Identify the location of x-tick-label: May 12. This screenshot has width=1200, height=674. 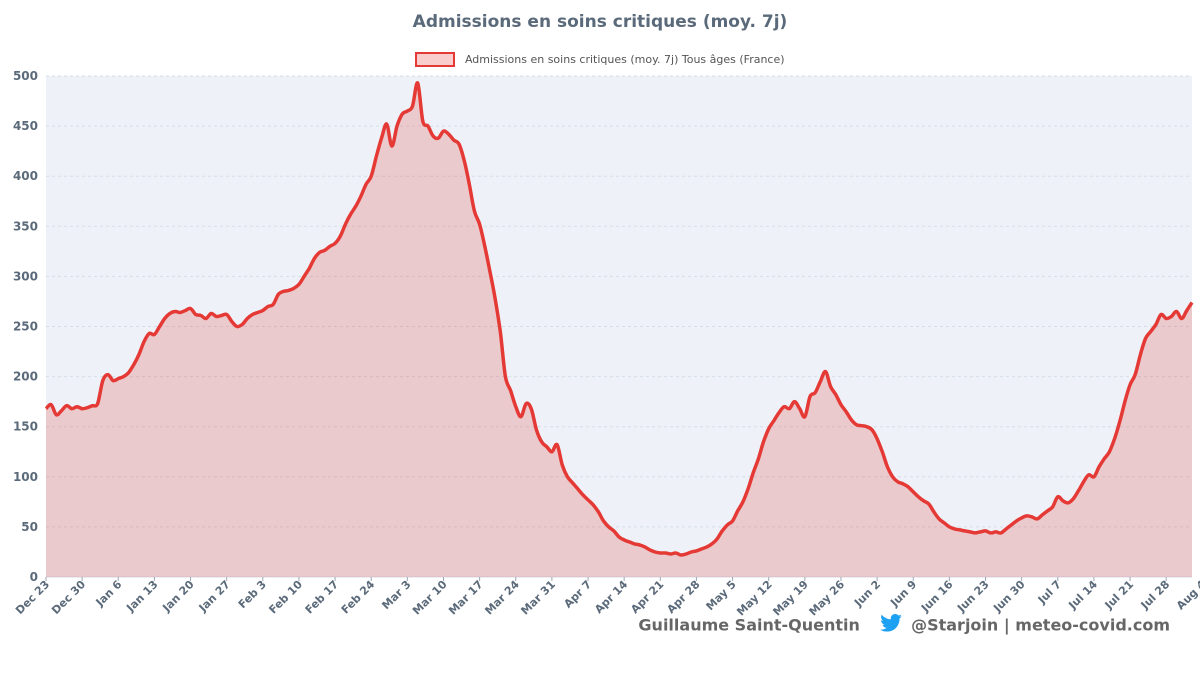
(754, 598).